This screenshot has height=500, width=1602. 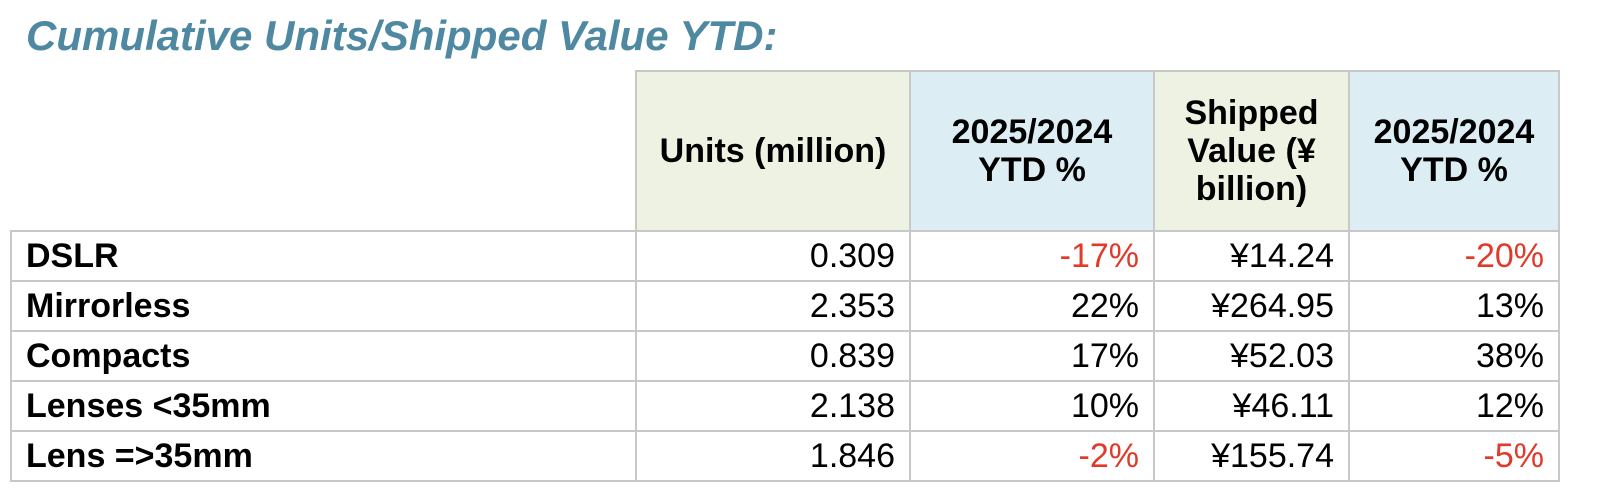 What do you see at coordinates (773, 456) in the screenshot?
I see `cell-units: 1.846` at bounding box center [773, 456].